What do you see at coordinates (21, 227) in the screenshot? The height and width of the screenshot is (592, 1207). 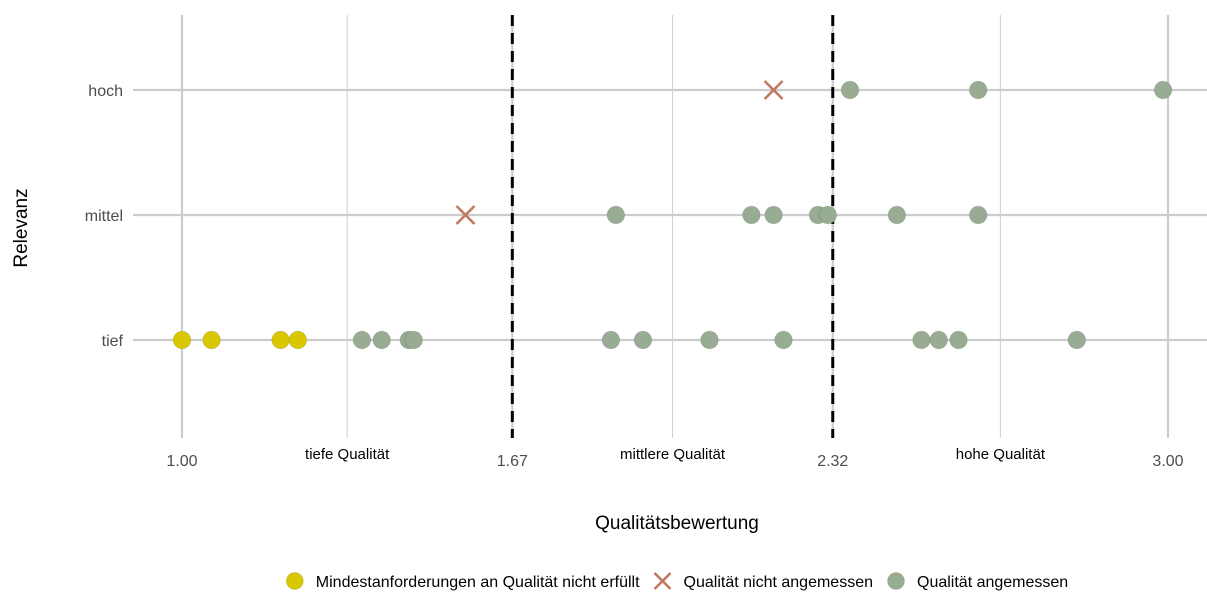 I see `y-axis-title: Relevanz` at bounding box center [21, 227].